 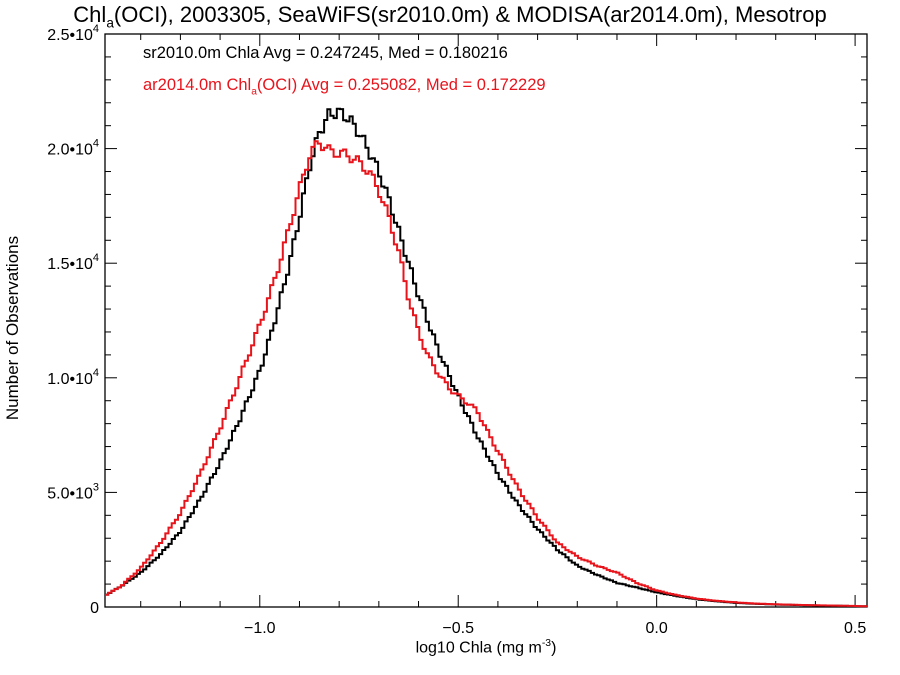 What do you see at coordinates (73, 377) in the screenshot?
I see `y-tick-label: 1.0•104` at bounding box center [73, 377].